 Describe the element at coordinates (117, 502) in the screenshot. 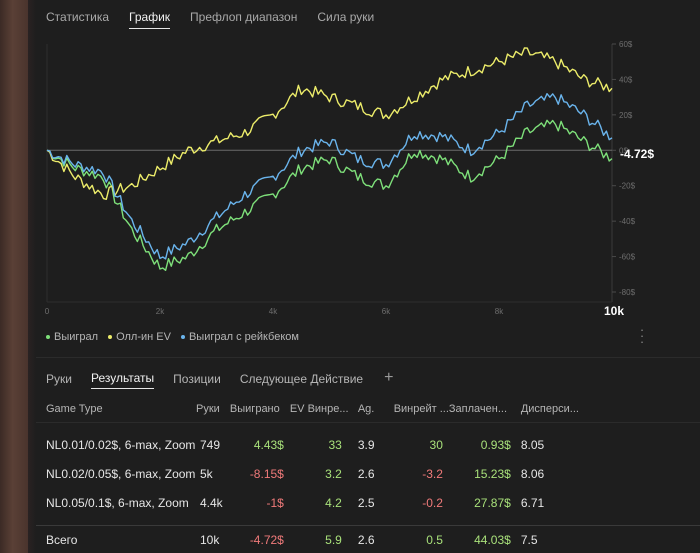

I see `cell-game-type: NL0.05/0.1$, 6-max, Zoom` at that location.